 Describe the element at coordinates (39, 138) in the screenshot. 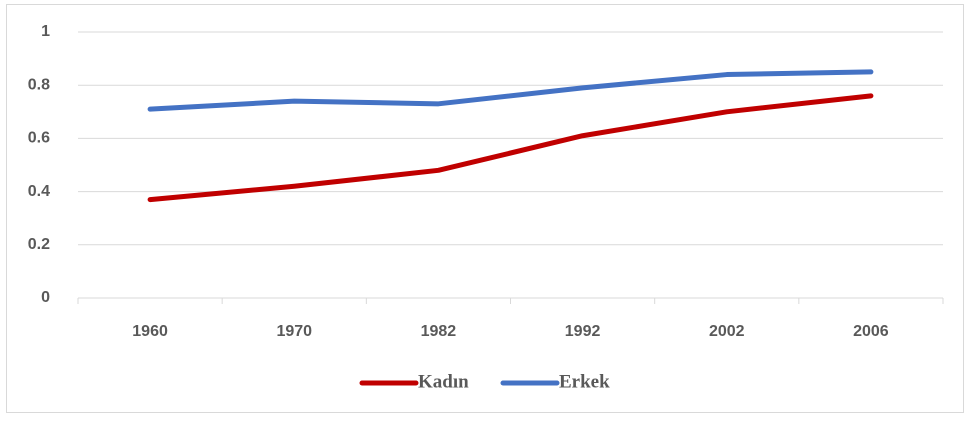

I see `y-tick-label: 0.6` at that location.